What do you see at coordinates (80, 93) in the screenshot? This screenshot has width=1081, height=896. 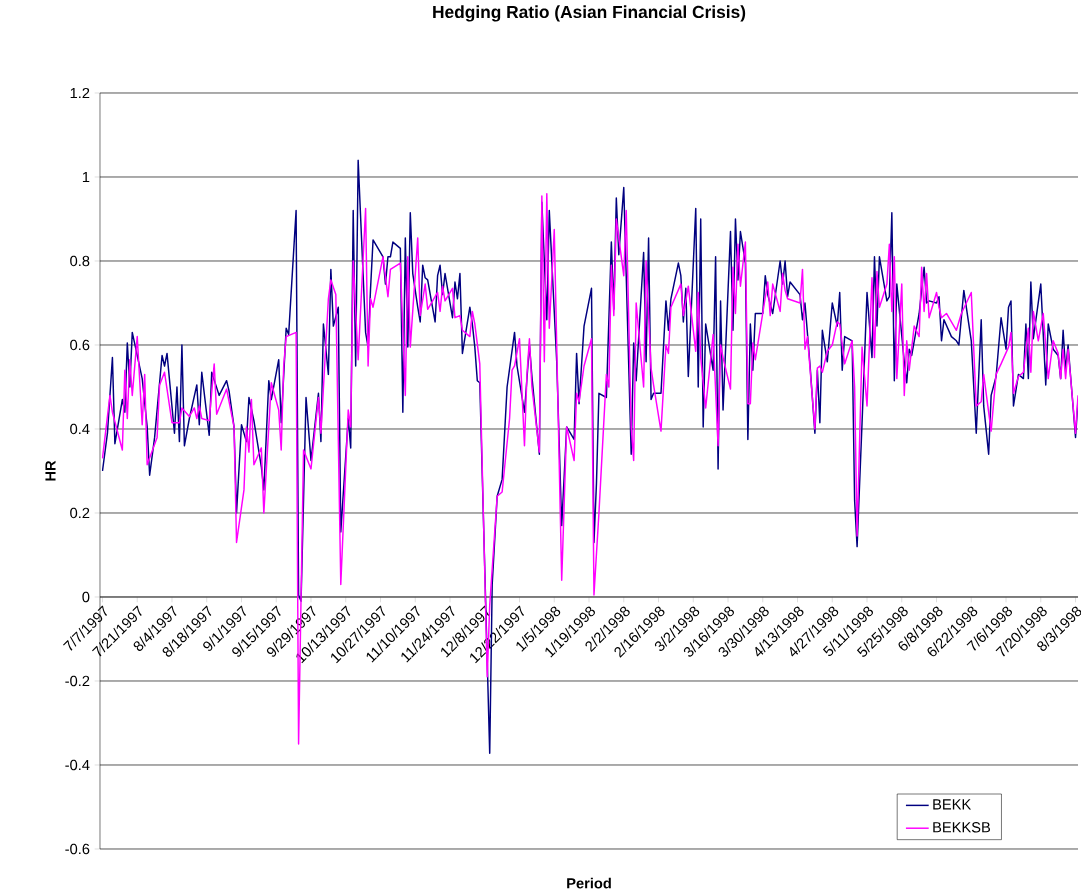 I see `y-tick-label: 1.2` at bounding box center [80, 93].